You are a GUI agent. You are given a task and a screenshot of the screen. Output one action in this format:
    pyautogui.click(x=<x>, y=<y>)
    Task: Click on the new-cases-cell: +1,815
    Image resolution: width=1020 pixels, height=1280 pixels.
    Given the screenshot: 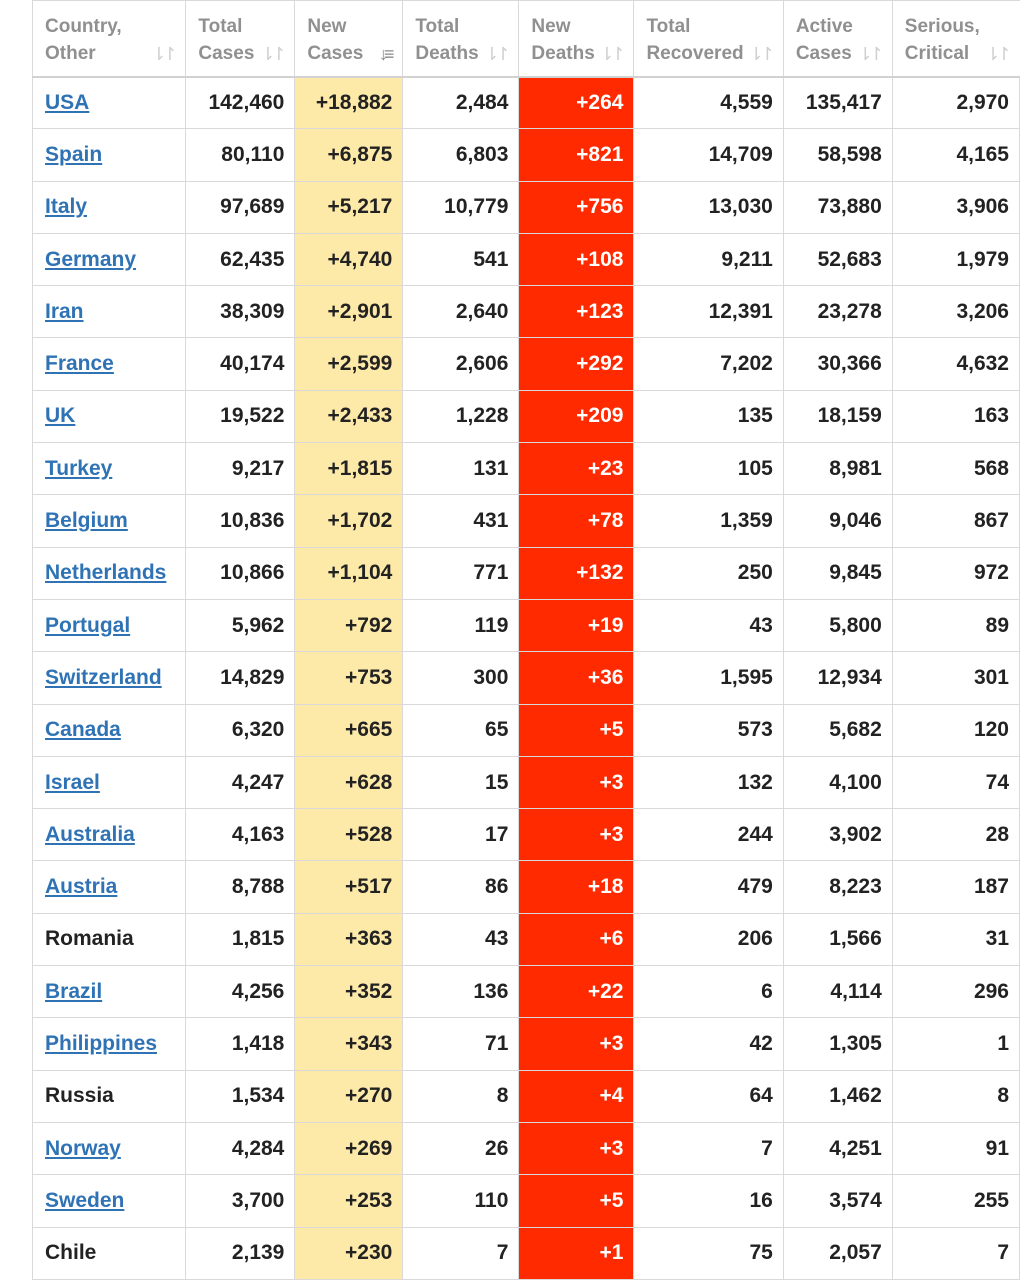 What is the action you would take?
    pyautogui.click(x=349, y=469)
    